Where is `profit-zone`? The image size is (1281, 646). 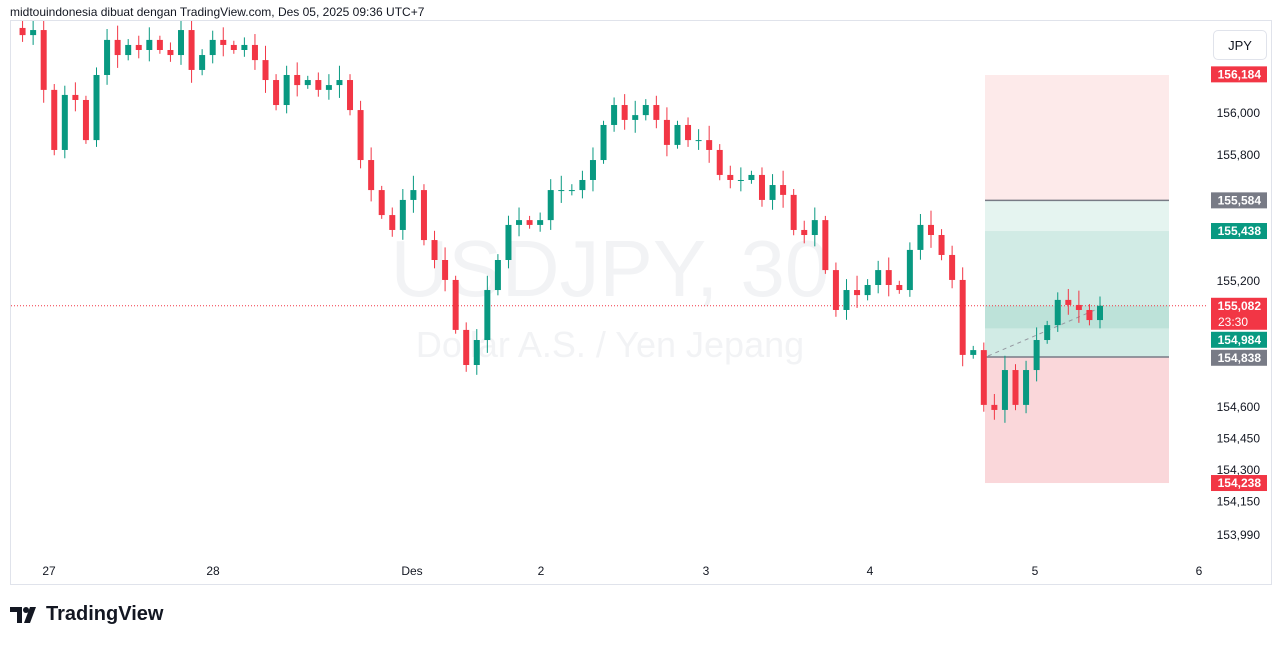 profit-zone is located at coordinates (1077, 294).